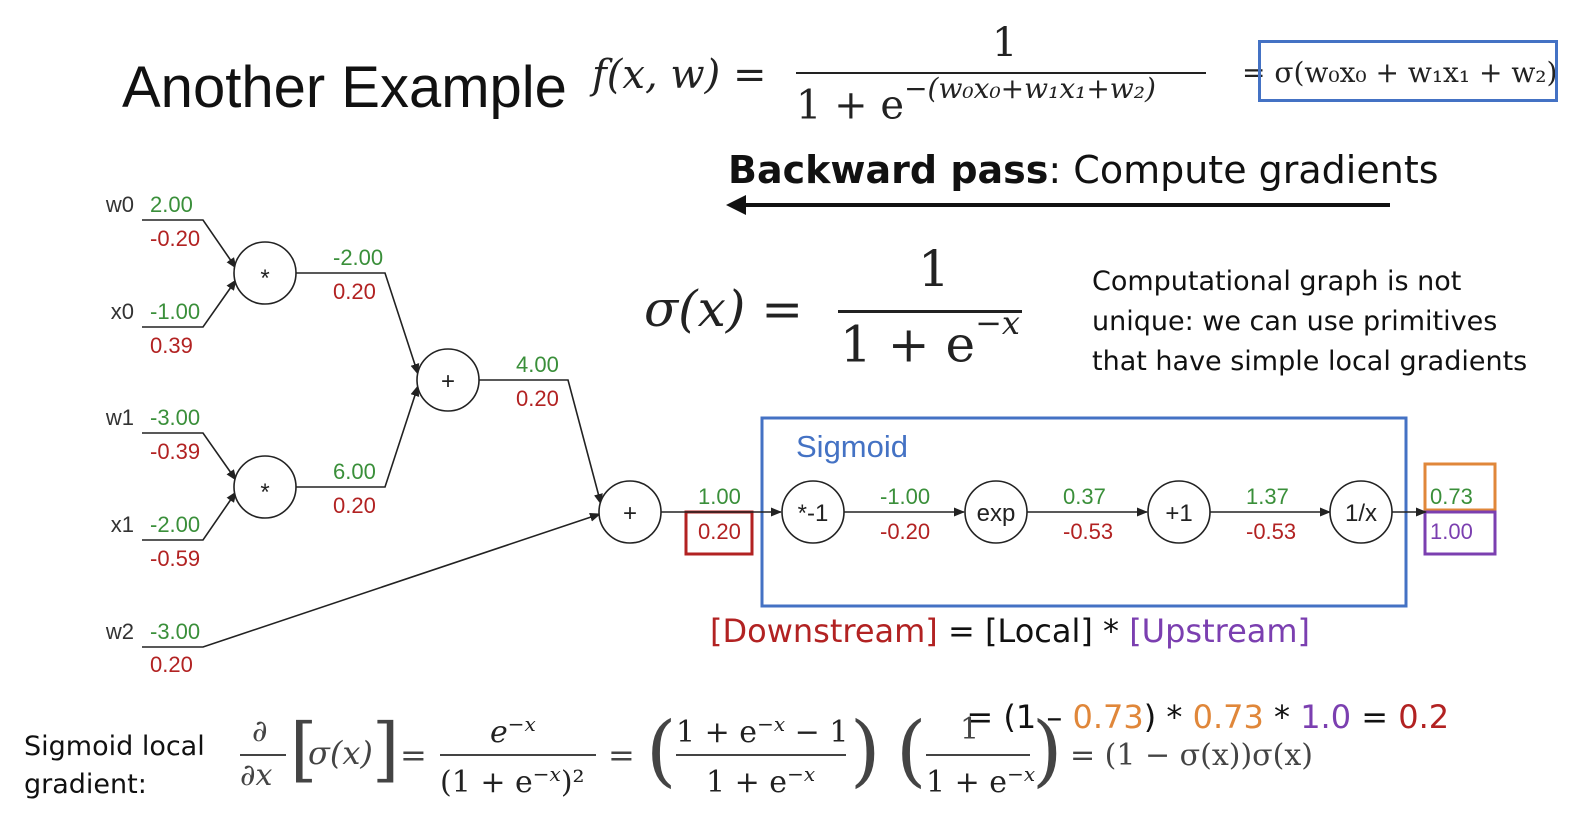 This screenshot has height=820, width=1572. Describe the element at coordinates (1375, 717) in the screenshot. I see `chain-line2-d: =` at that location.